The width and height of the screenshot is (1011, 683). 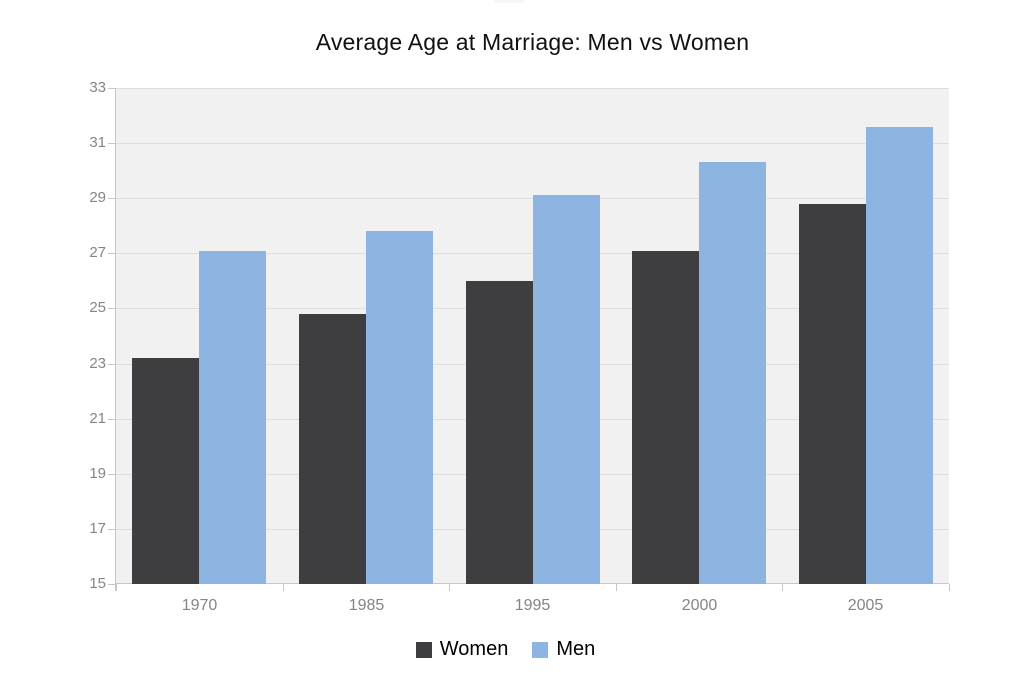 I want to click on y-tick-label: 29, so click(x=97, y=197).